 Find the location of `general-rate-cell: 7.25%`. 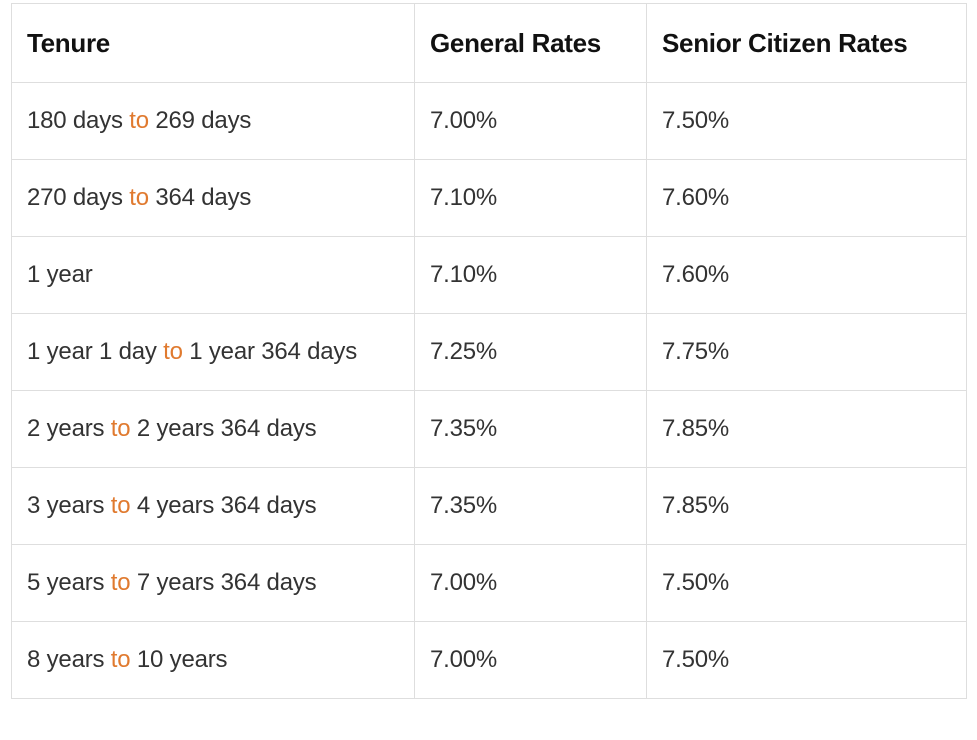

general-rate-cell: 7.25% is located at coordinates (530, 352).